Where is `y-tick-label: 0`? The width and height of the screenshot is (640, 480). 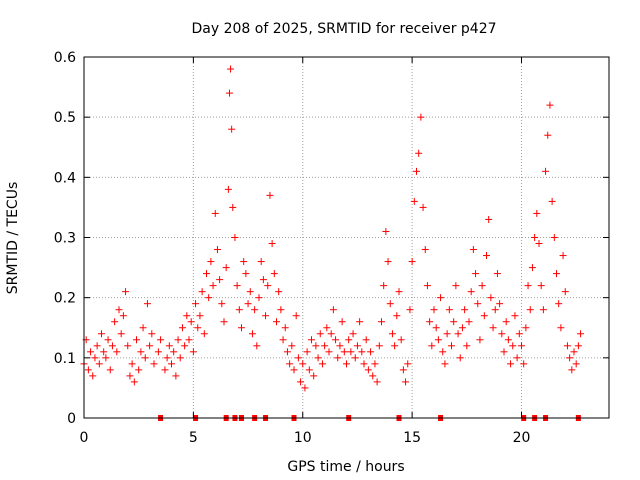
y-tick-label: 0 is located at coordinates (71, 419).